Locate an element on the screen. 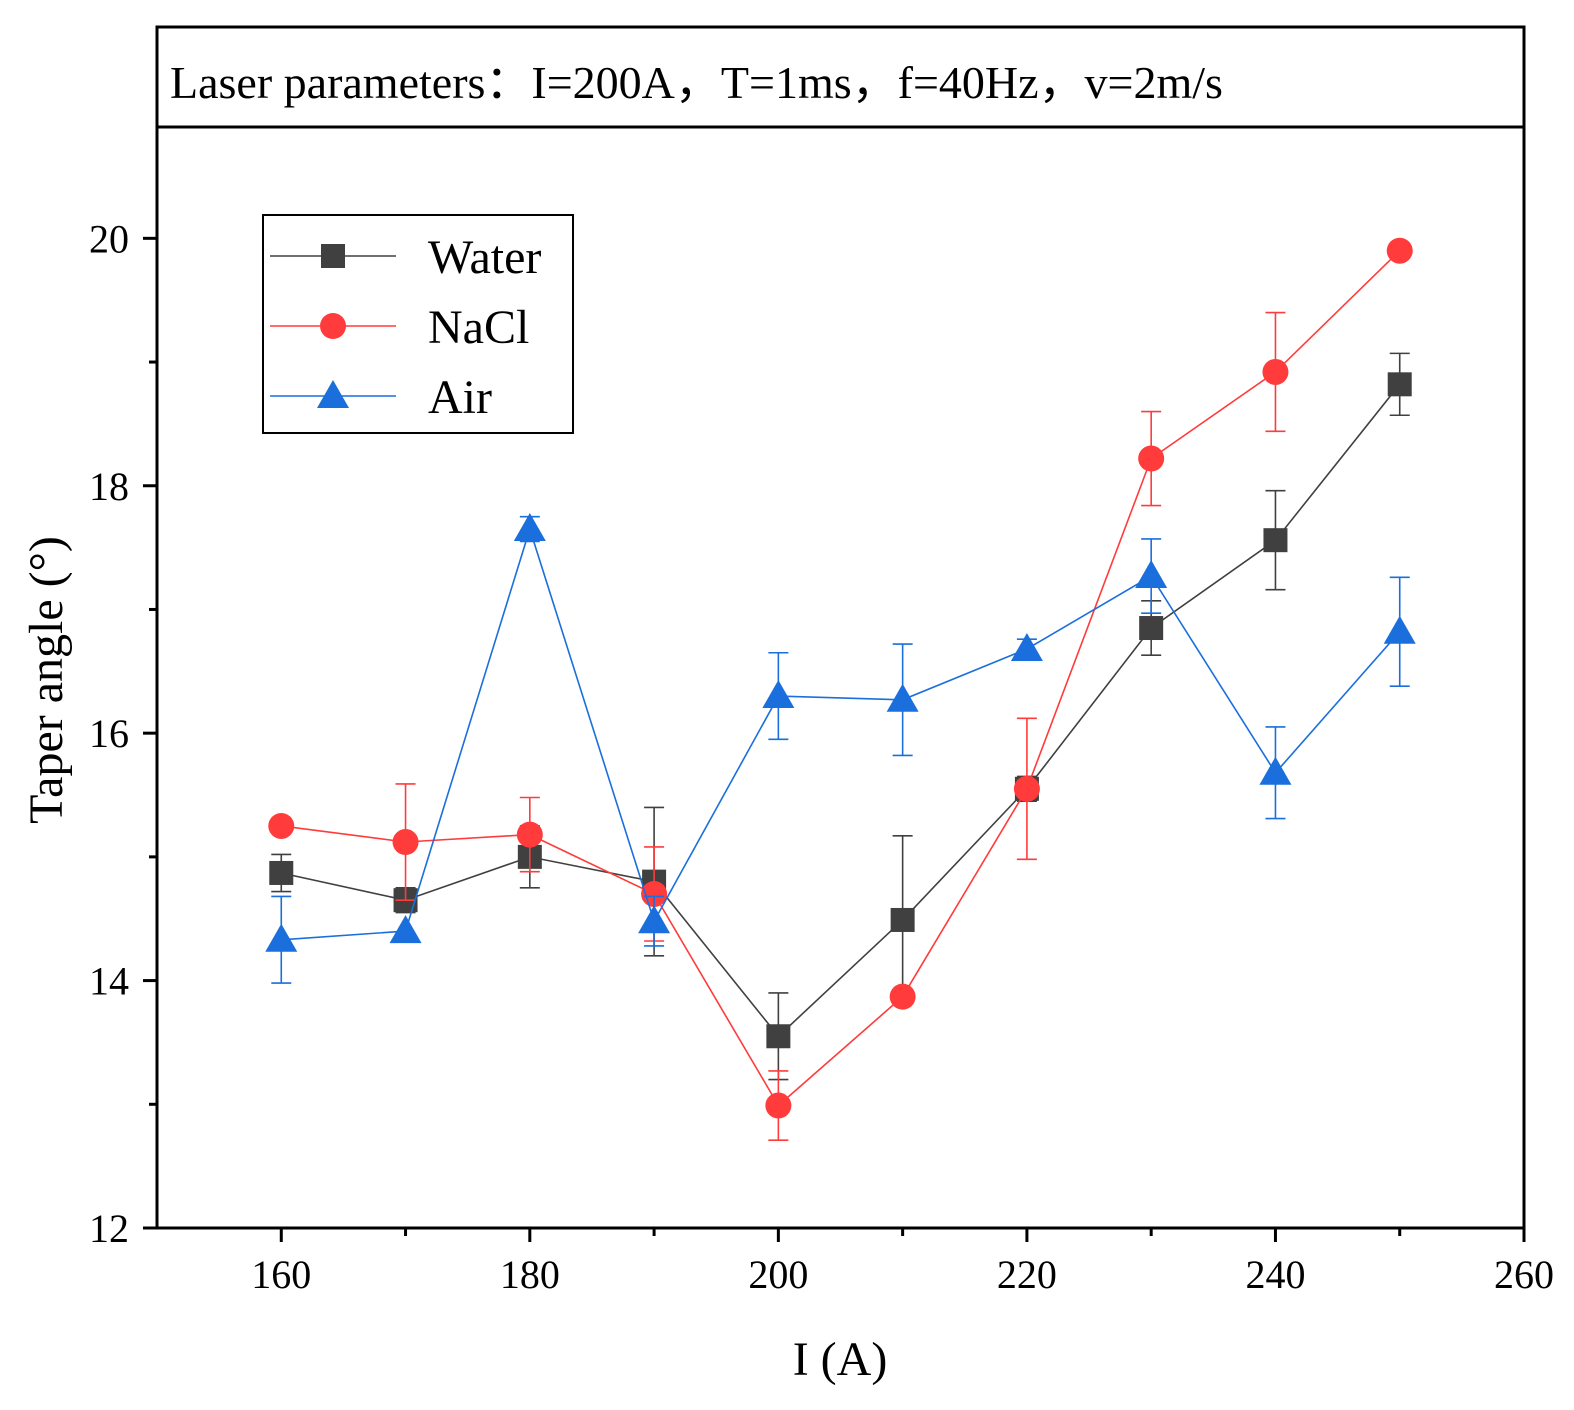  x-axis-title: I (A) is located at coordinates (840, 1359).